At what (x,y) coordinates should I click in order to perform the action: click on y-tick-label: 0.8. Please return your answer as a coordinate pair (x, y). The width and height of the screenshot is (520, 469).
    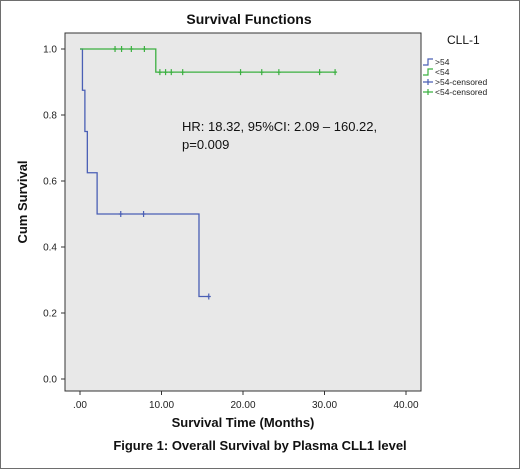
    Looking at the image, I should click on (50, 116).